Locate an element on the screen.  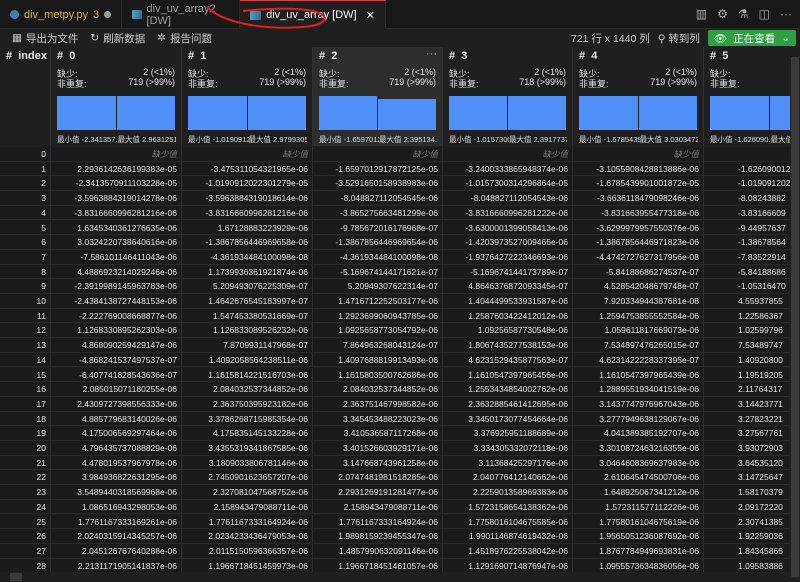
table-cell: 1.9565051236087692e-06 is located at coordinates (638, 536).